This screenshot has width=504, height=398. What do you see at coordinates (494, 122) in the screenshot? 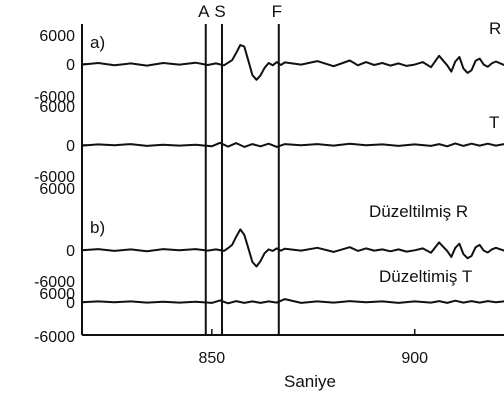
I see `trace-label-2: T` at bounding box center [494, 122].